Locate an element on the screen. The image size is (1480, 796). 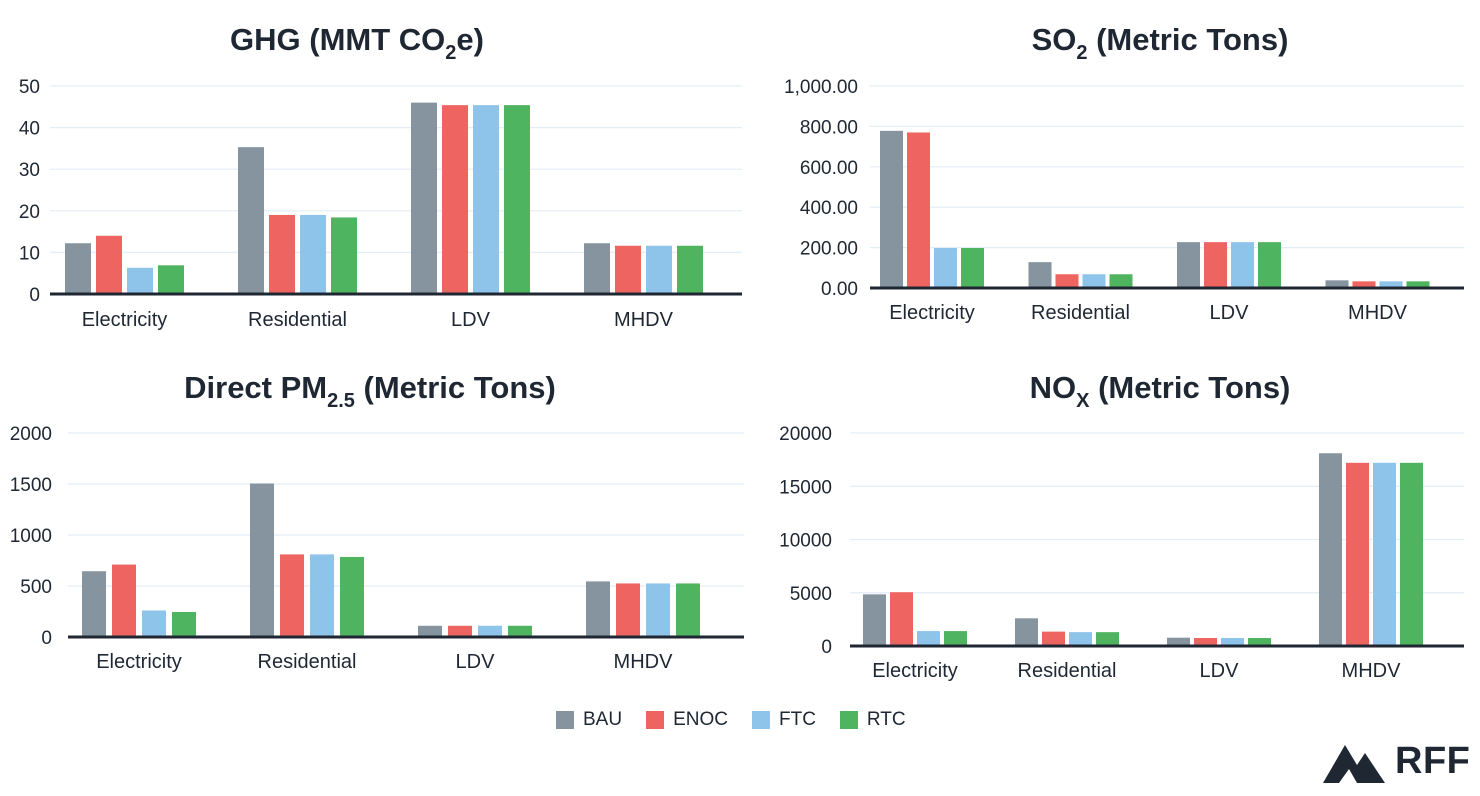
y-tick-label: 50 is located at coordinates (29, 87).